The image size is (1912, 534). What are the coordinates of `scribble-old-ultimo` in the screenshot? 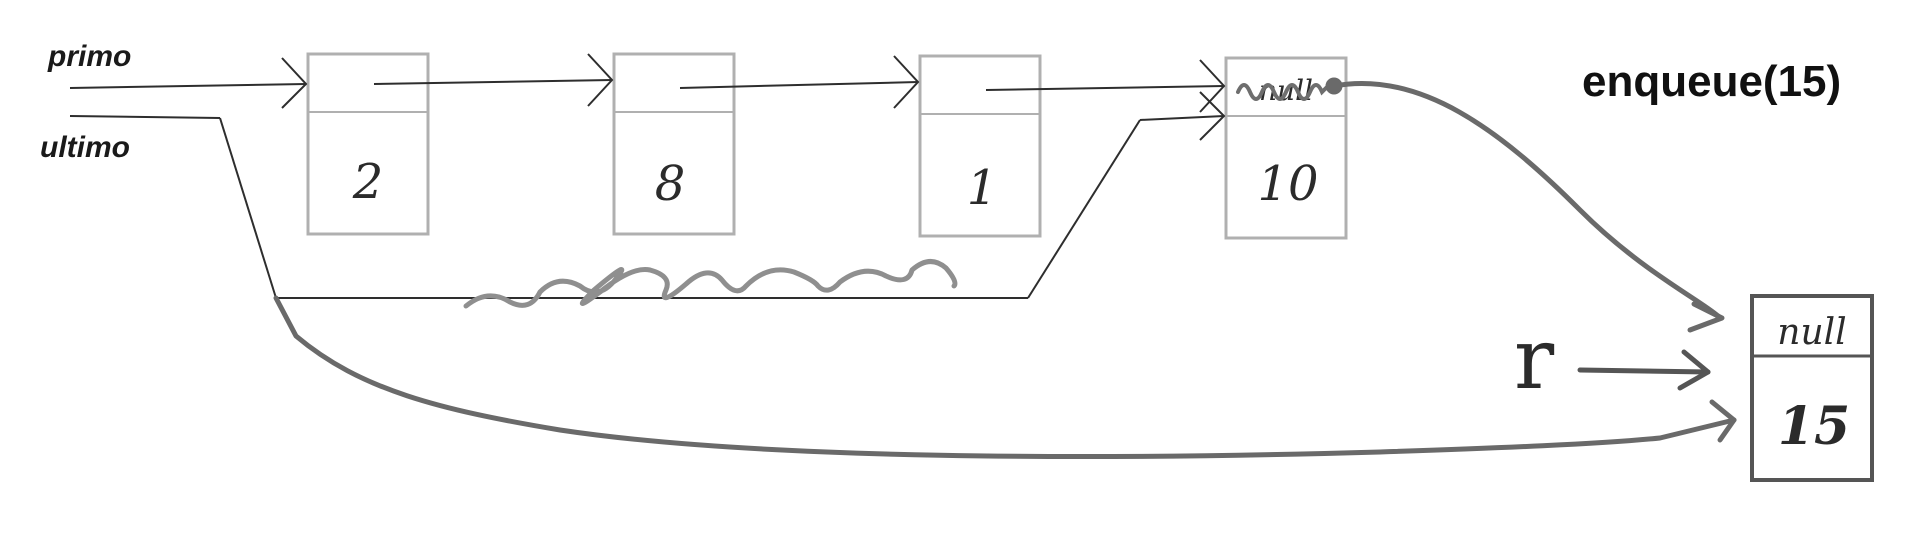 It's located at (710, 284).